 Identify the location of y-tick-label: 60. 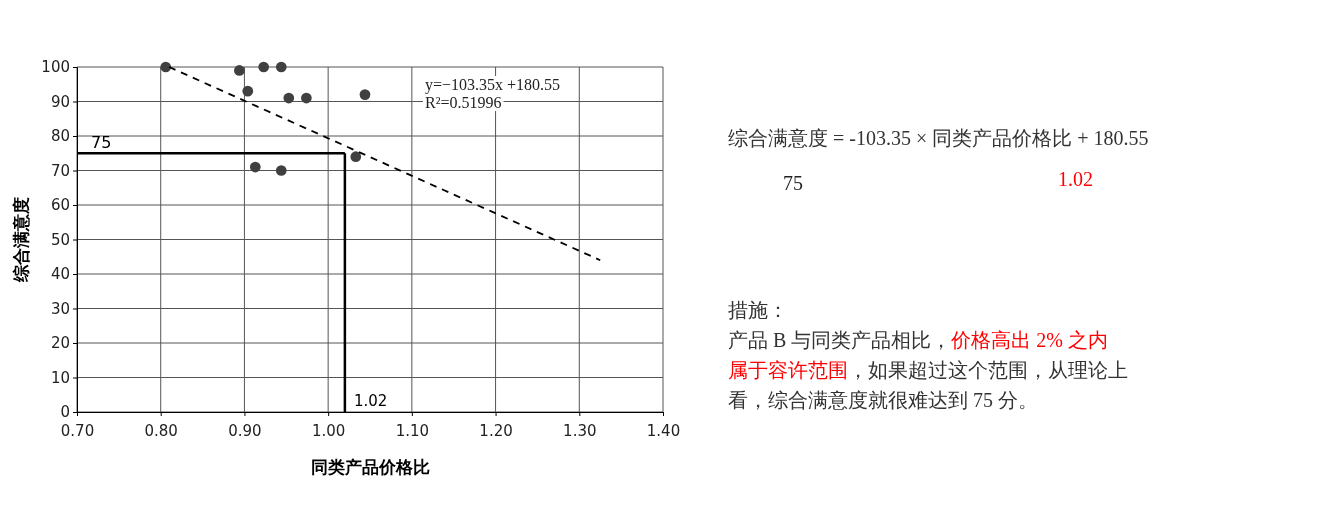
(60, 205).